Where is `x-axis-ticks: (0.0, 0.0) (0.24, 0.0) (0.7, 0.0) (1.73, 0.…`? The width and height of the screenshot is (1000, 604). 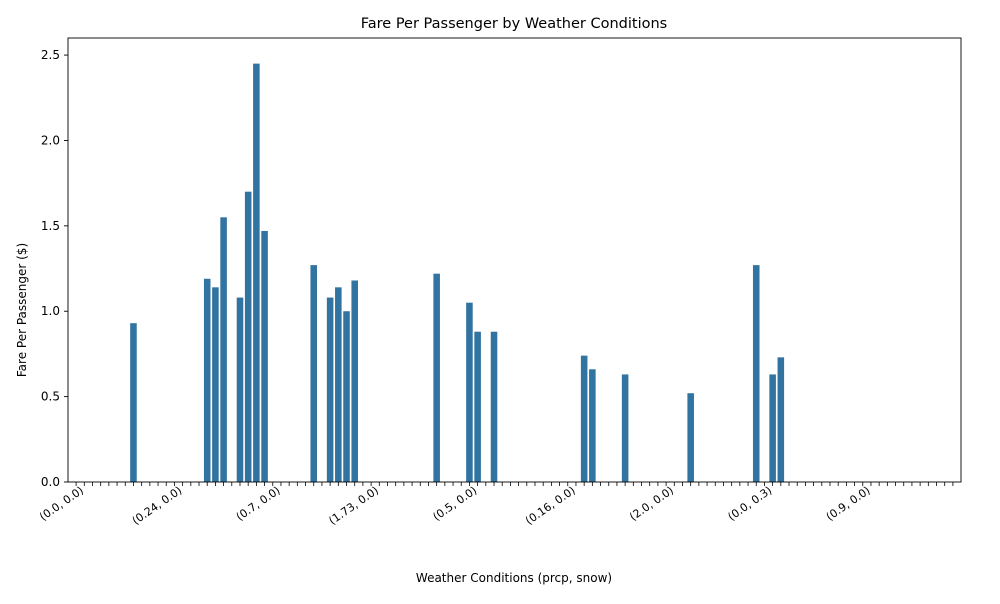 x-axis-ticks: (0.0, 0.0) (0.24, 0.0) (0.7, 0.0) (1.73, 0.… is located at coordinates (495, 505).